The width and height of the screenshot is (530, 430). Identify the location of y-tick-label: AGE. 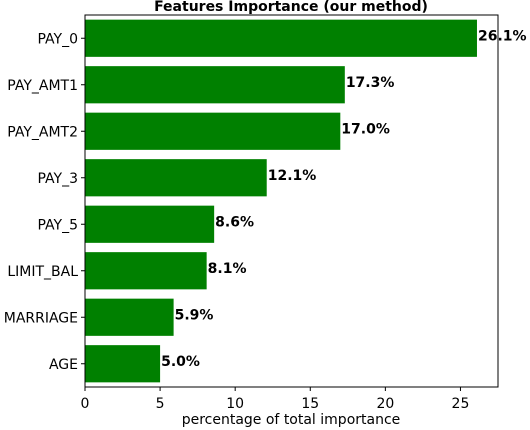
(63, 365).